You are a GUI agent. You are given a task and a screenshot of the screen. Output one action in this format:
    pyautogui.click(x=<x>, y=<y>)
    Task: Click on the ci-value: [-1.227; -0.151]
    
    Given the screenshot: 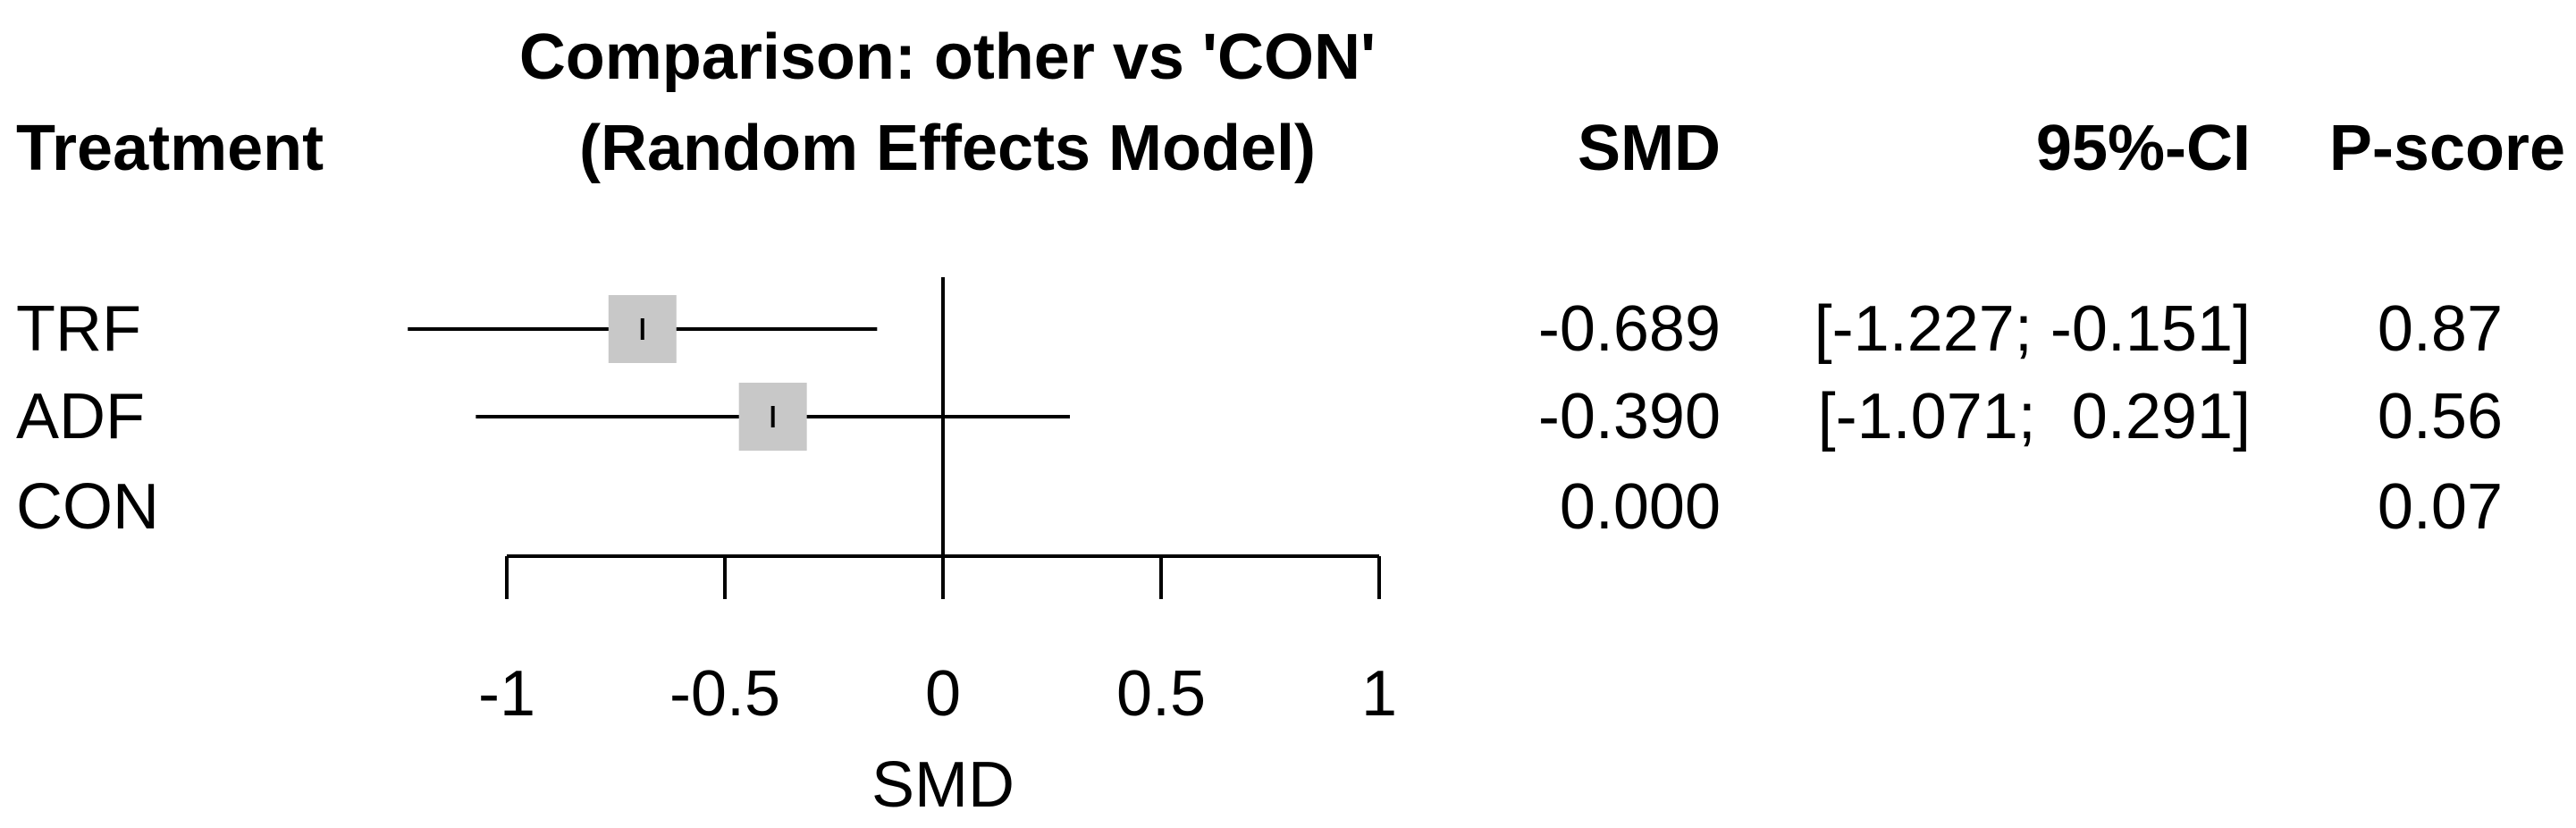 What is the action you would take?
    pyautogui.click(x=2033, y=329)
    